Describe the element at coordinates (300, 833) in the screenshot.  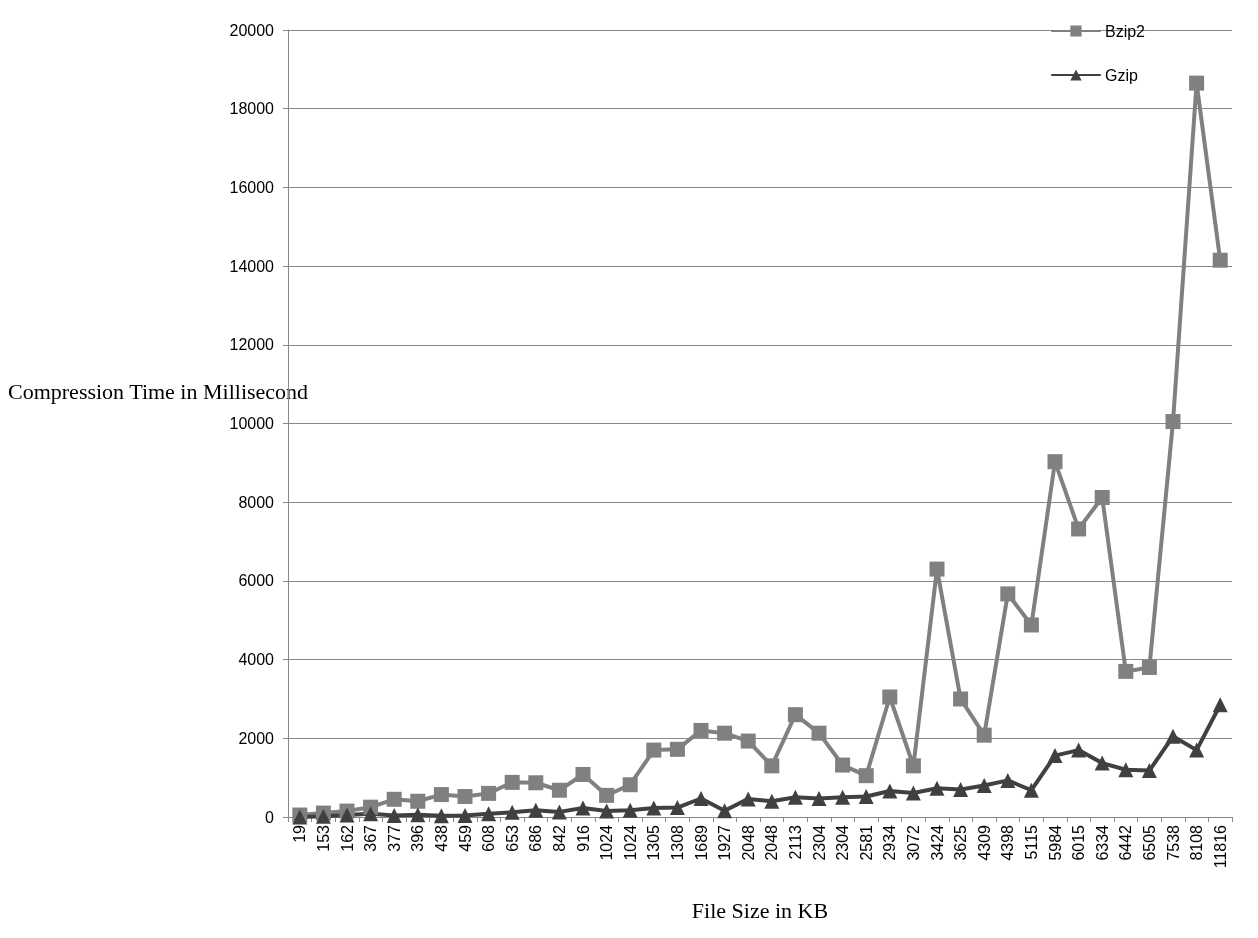
I see `x-tick-label: 19` at that location.